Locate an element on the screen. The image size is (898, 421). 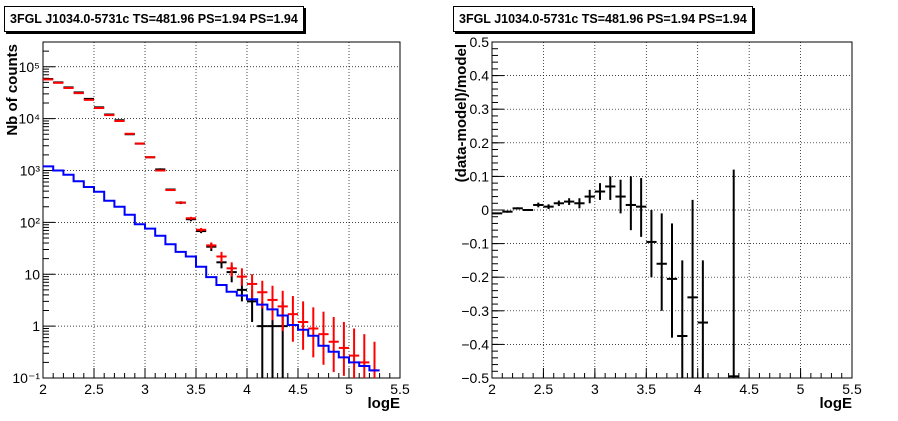
y-tick-label: 0.3 is located at coordinates (480, 109).